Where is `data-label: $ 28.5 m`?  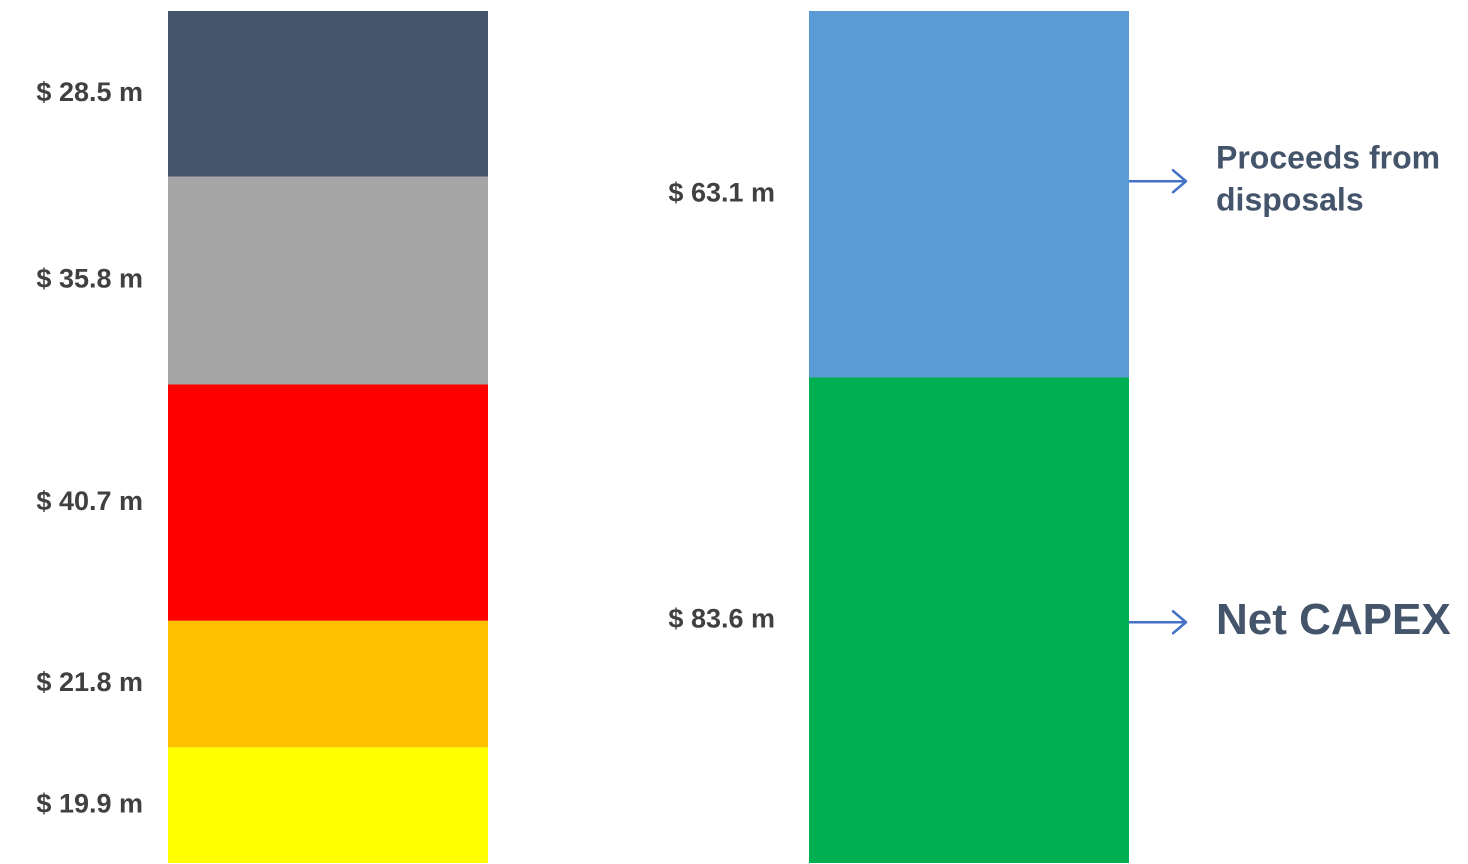 data-label: $ 28.5 m is located at coordinates (89, 92).